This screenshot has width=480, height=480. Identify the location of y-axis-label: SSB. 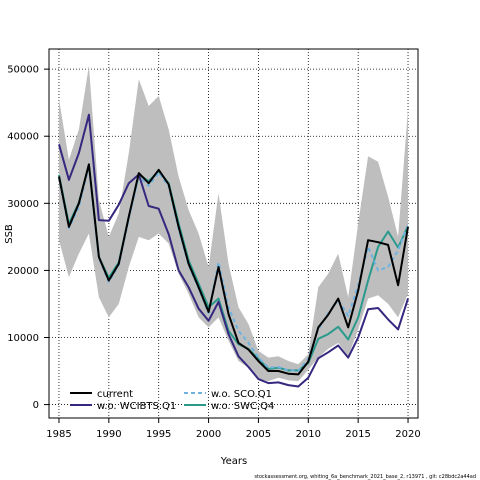
(9, 234).